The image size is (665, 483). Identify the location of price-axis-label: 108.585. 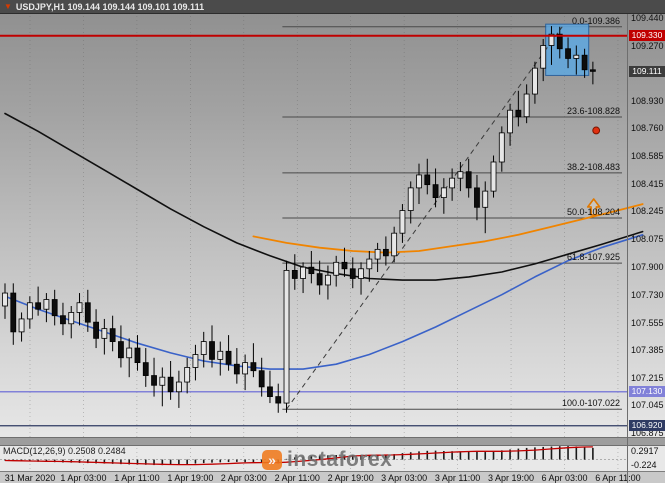
(647, 156).